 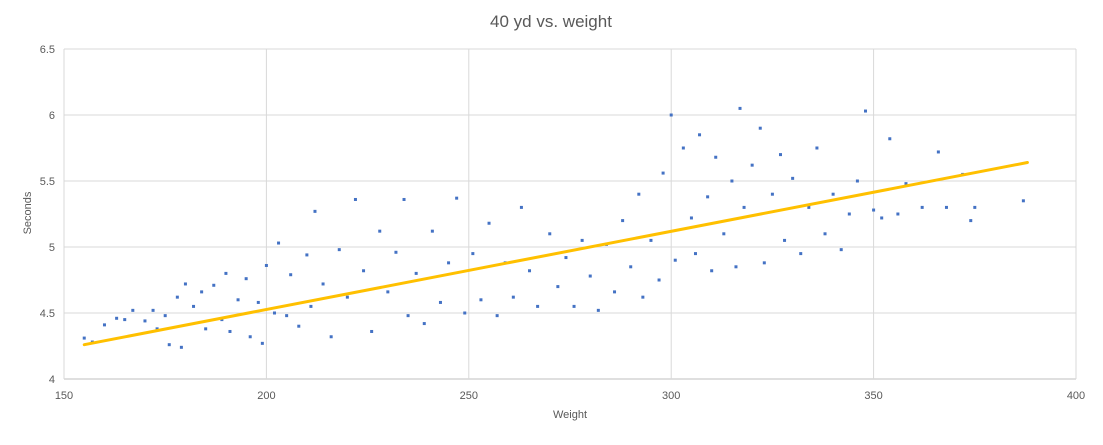 I want to click on x-tick-label: 300, so click(x=671, y=396).